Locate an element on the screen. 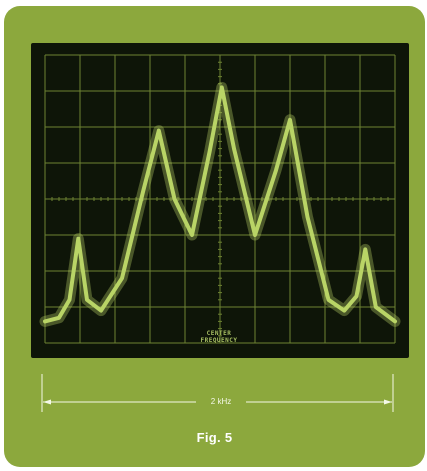 The height and width of the screenshot is (471, 427). center-frequency-label: CENTER FREQUENCY is located at coordinates (219, 337).